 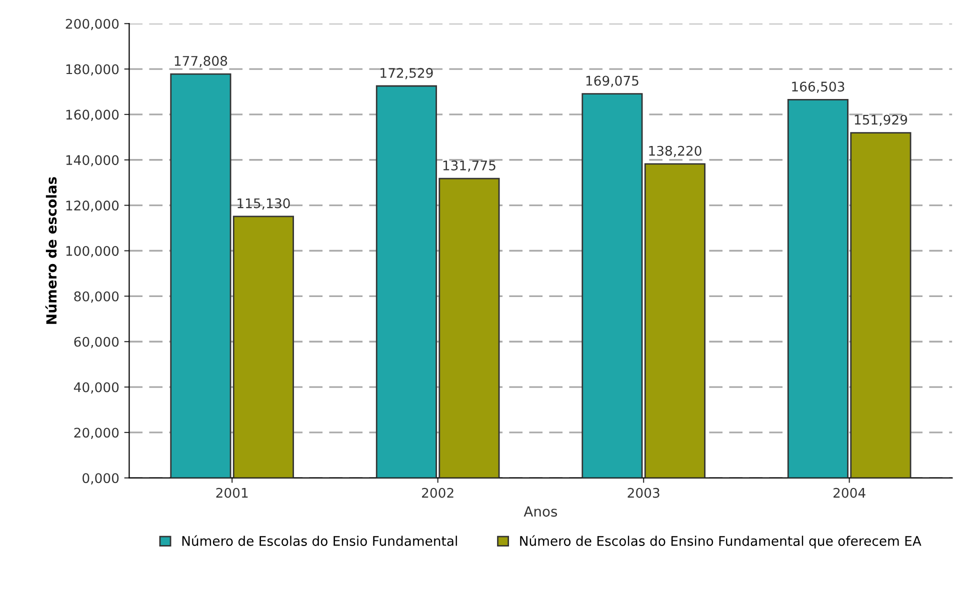 I want to click on y-tick-label: 160,000, so click(x=92, y=116).